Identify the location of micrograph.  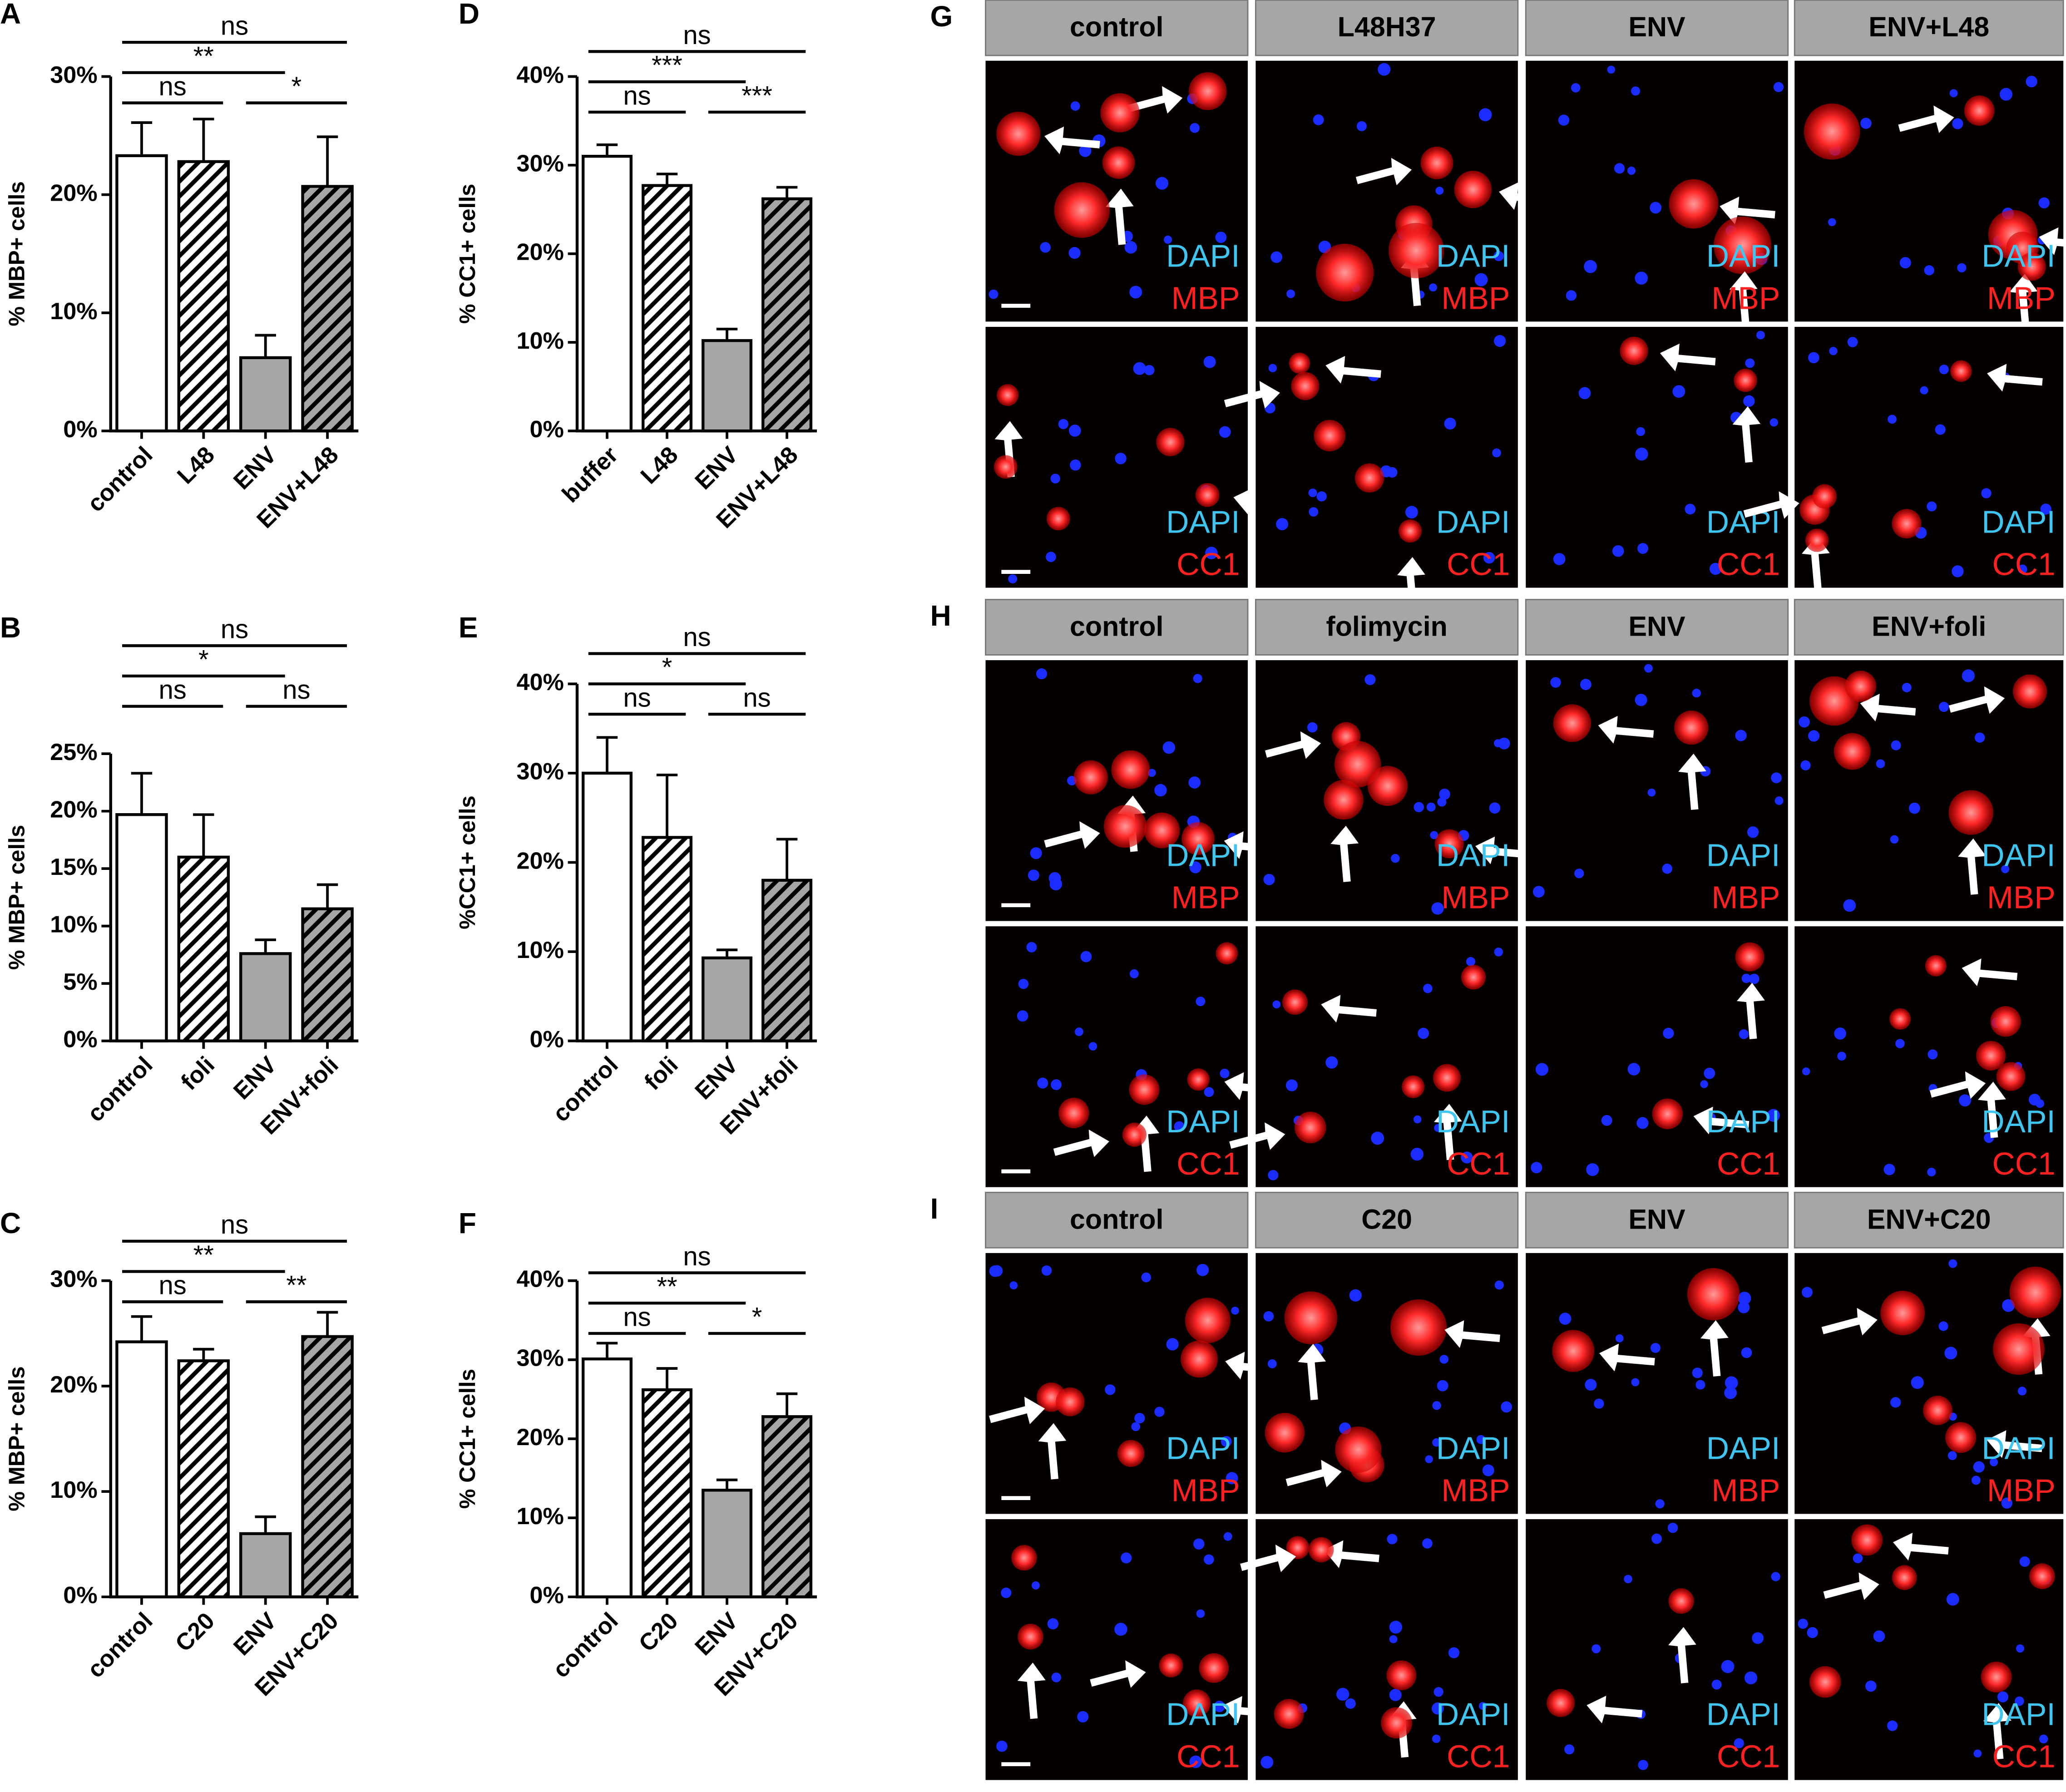
(1929, 191).